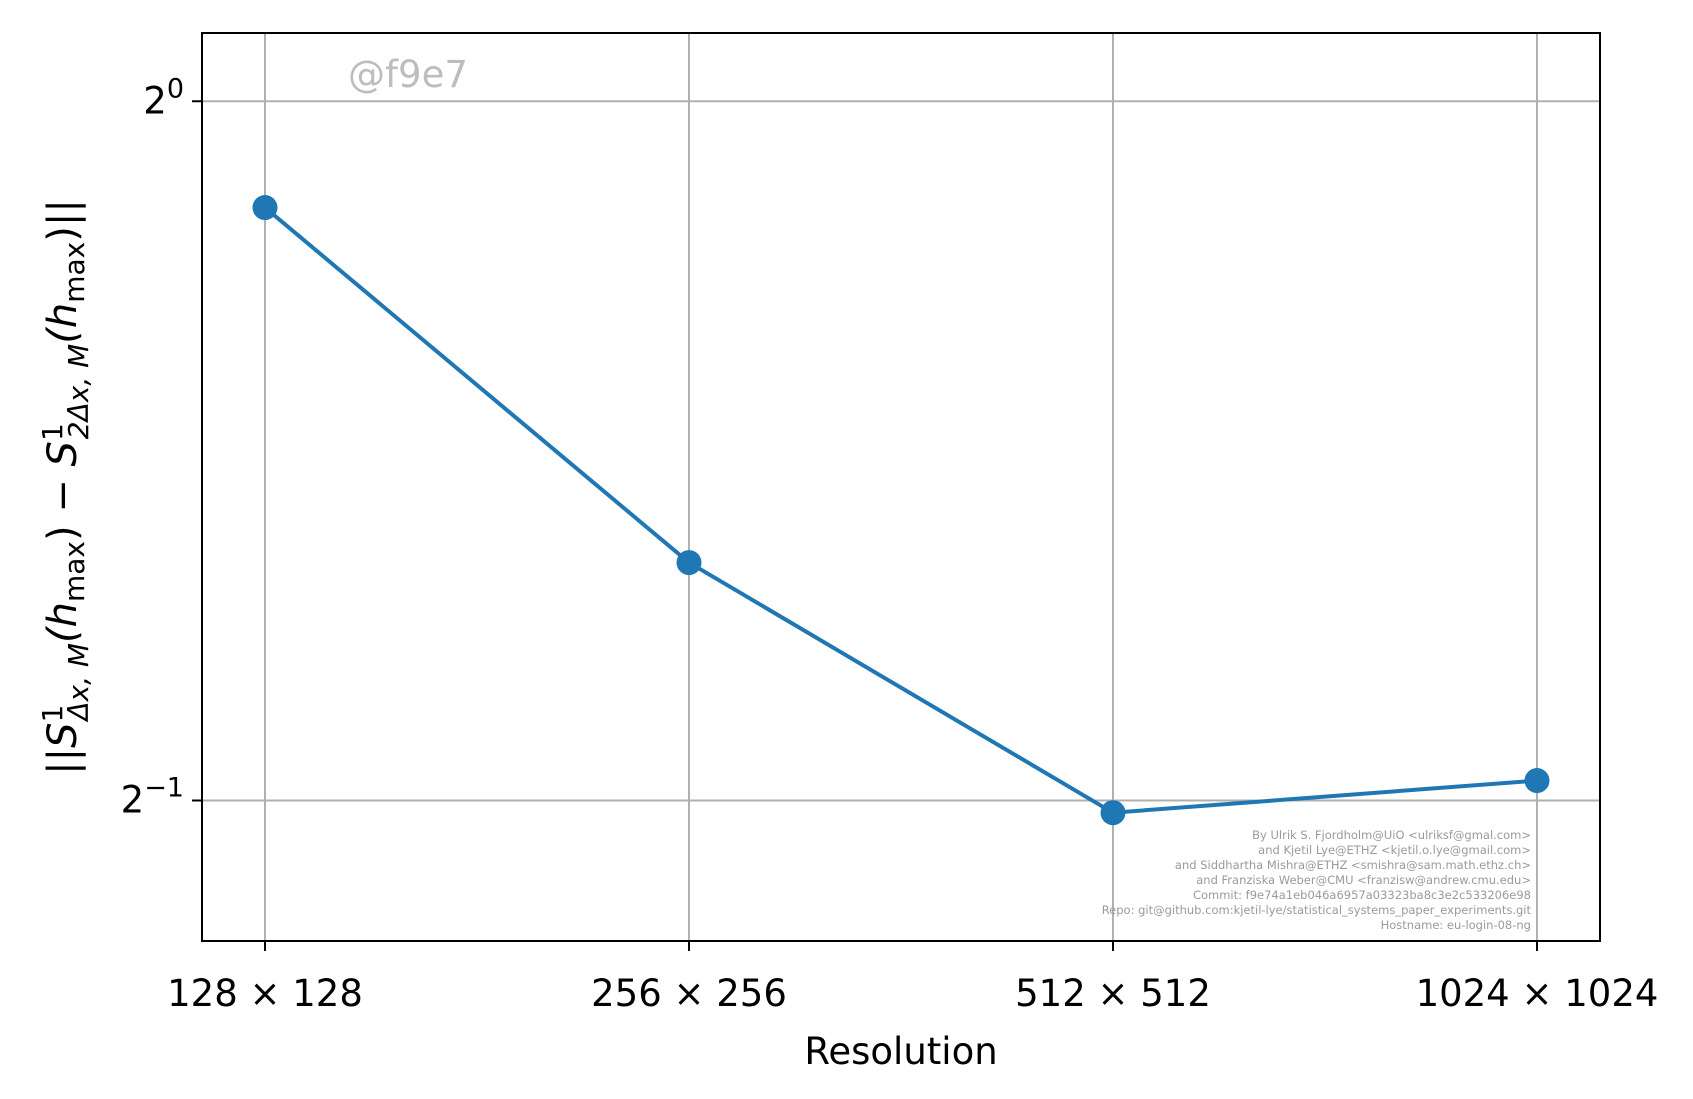 This screenshot has height=1099, width=1693. Describe the element at coordinates (912, 993) in the screenshot. I see `x-tick-labels: 128 × 128 256 × 256 512 × 512 1024 × 1024` at that location.